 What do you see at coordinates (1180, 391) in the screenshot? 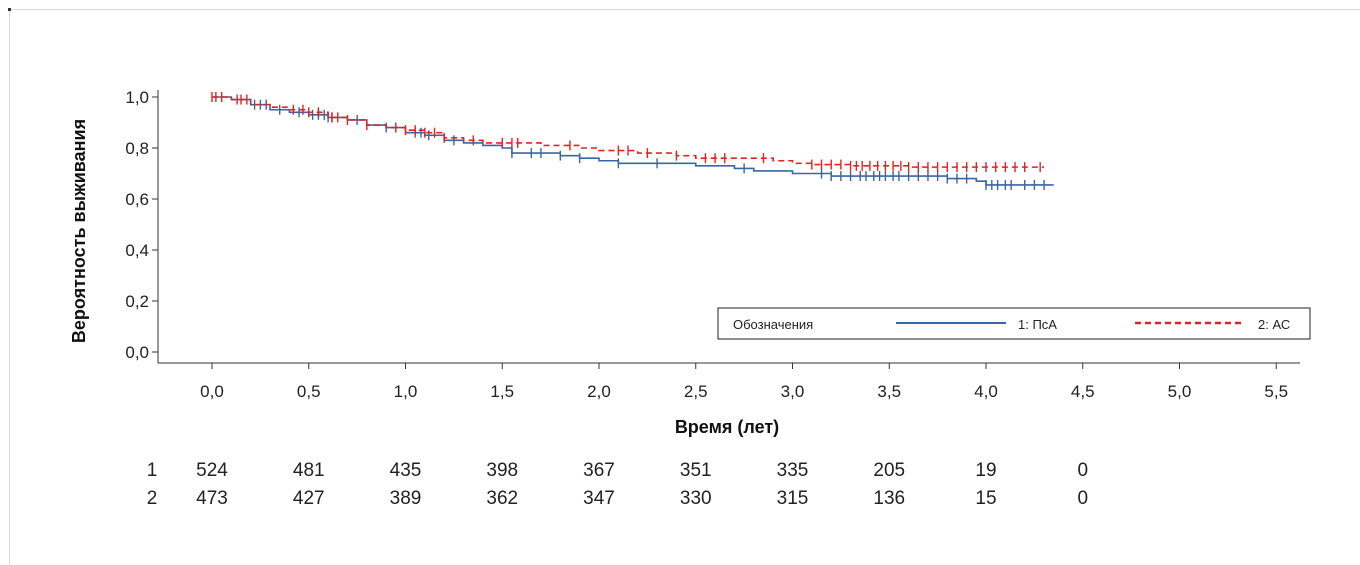
I see `x-tick-label: 5,0` at bounding box center [1180, 391].